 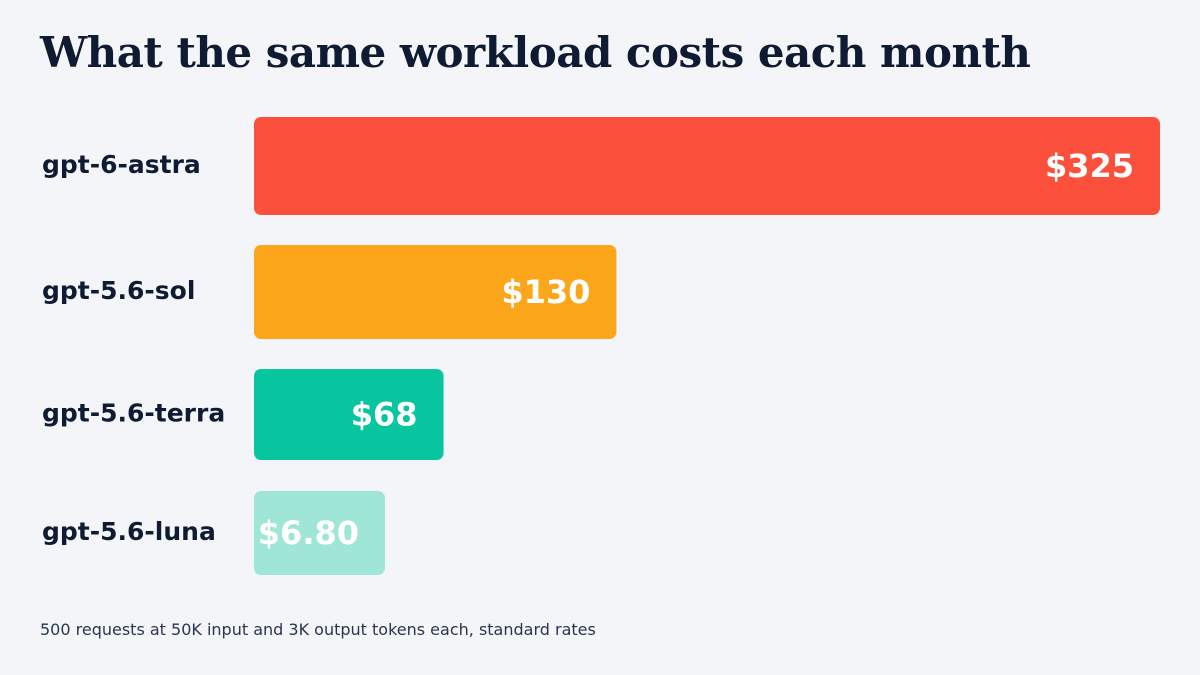 What do you see at coordinates (129, 531) in the screenshot?
I see `category-label: gpt-5.6-luna` at bounding box center [129, 531].